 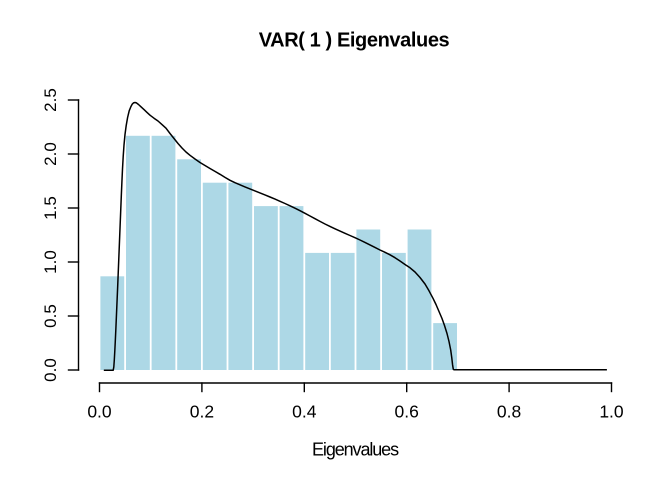 I want to click on svg-text: 1.5, so click(x=50, y=208).